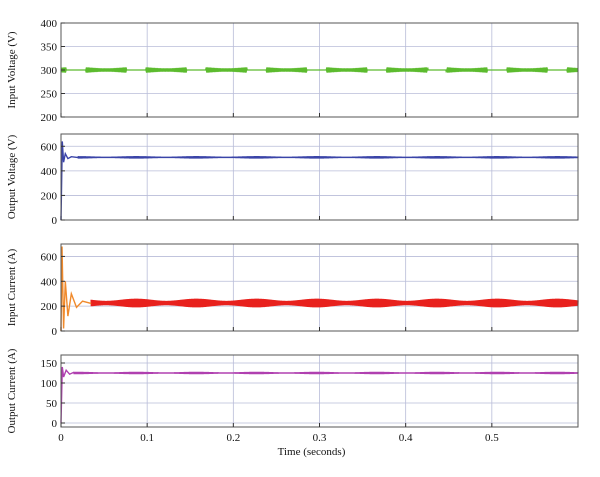 This screenshot has height=477, width=600. Describe the element at coordinates (312, 452) in the screenshot. I see `x-axis-label: Time (seconds)` at that location.